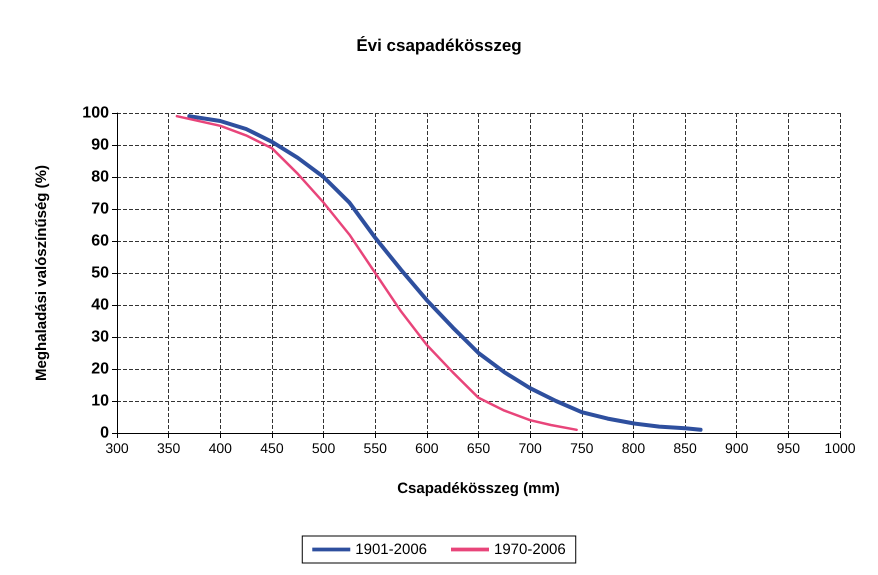 This screenshot has height=575, width=878. Describe the element at coordinates (100, 369) in the screenshot. I see `y-tick-label: 20` at that location.